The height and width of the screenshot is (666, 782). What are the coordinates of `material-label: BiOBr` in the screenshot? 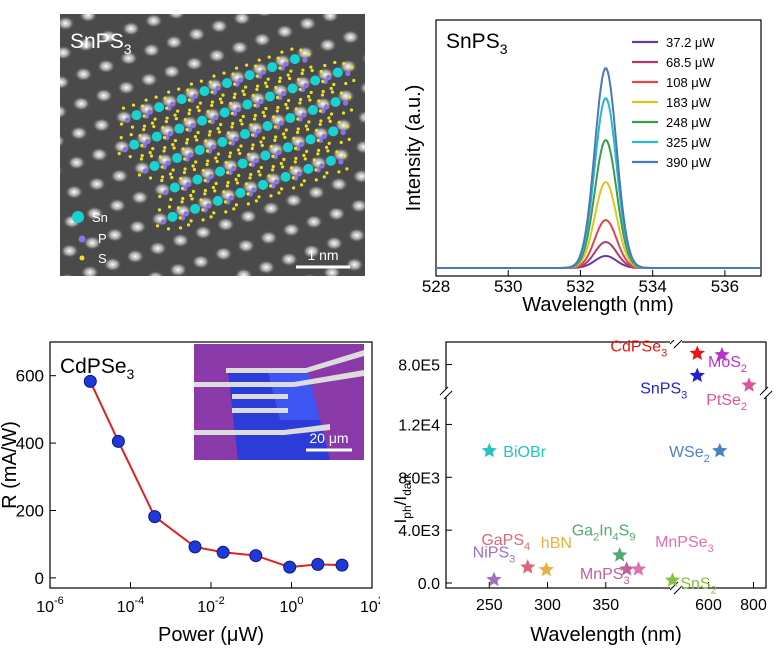 It's located at (524, 452).